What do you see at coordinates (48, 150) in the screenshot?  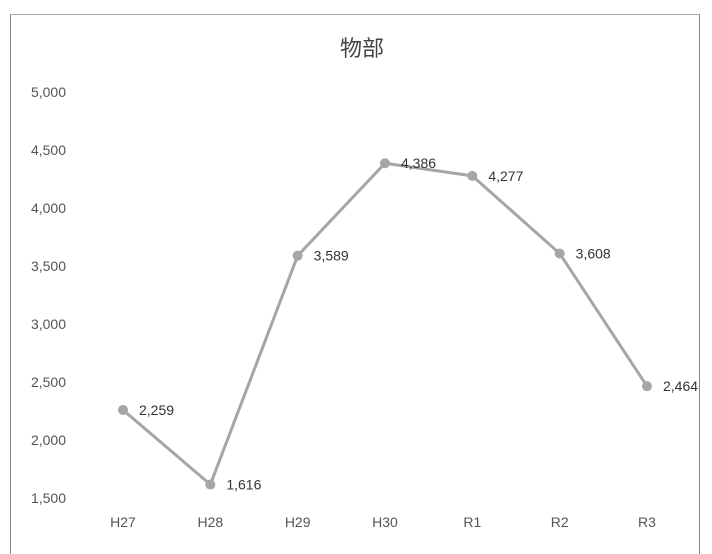 I see `y-tick-label: 4,500` at bounding box center [48, 150].